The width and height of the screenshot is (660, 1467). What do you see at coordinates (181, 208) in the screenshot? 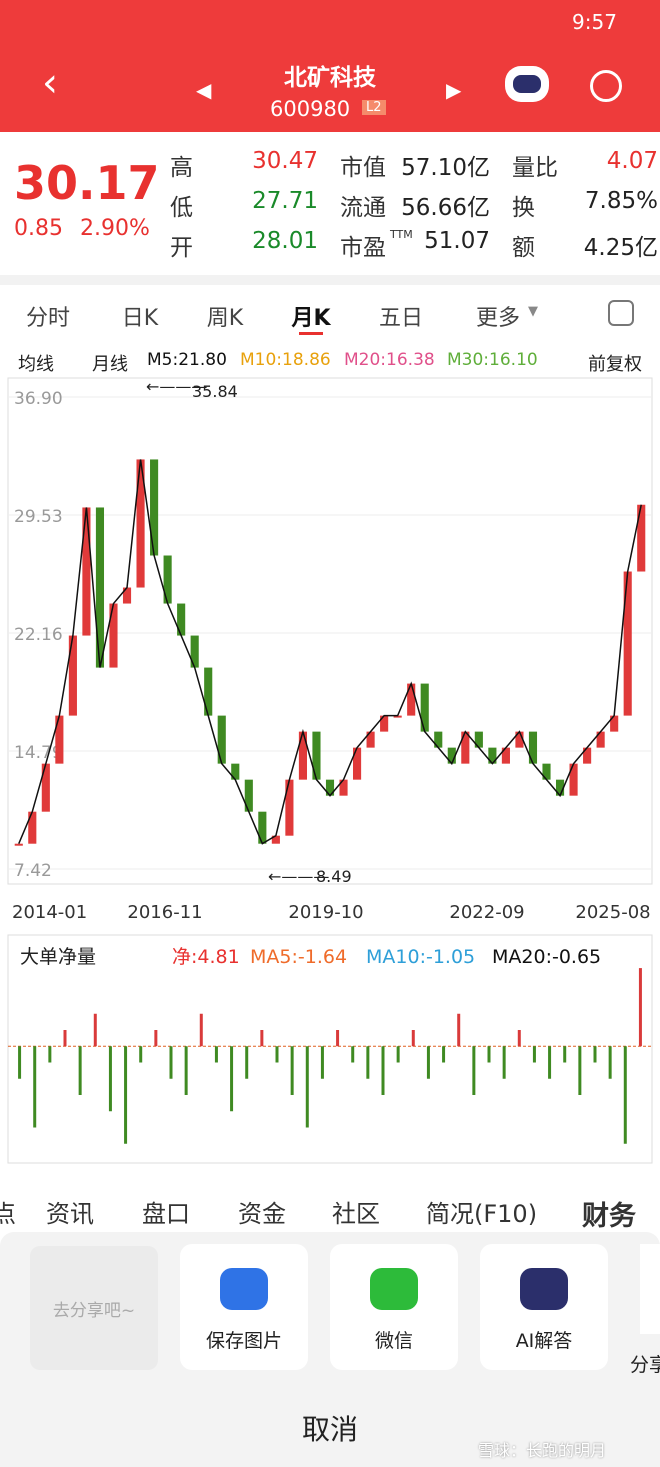
I see `stat-label: 低` at bounding box center [181, 208].